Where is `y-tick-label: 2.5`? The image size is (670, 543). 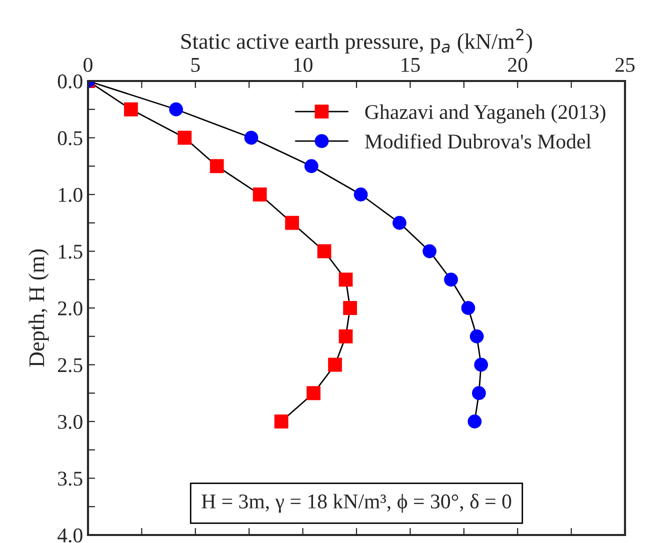 y-tick-label: 2.5 is located at coordinates (70, 365).